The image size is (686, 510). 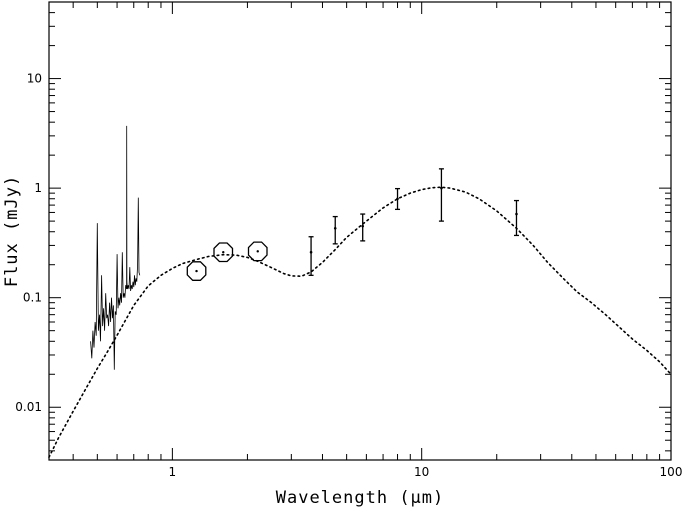 What do you see at coordinates (413, 222) in the screenshot?
I see `ir-photometry-points` at bounding box center [413, 222].